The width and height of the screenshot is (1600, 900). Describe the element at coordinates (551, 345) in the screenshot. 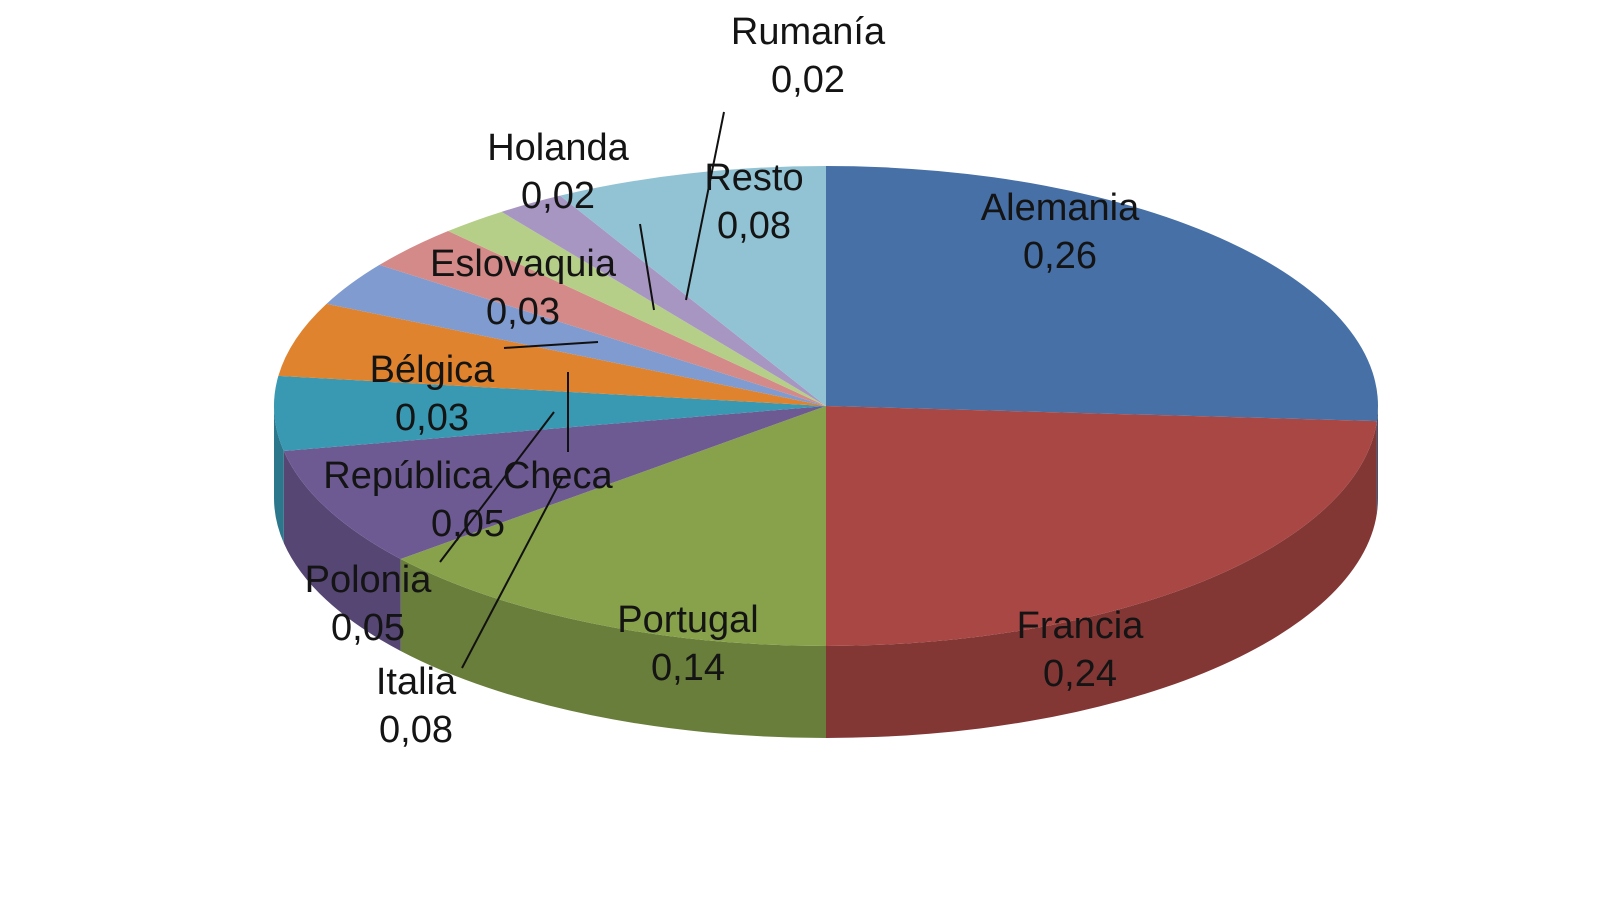

I see `leader-line-belgica` at that location.